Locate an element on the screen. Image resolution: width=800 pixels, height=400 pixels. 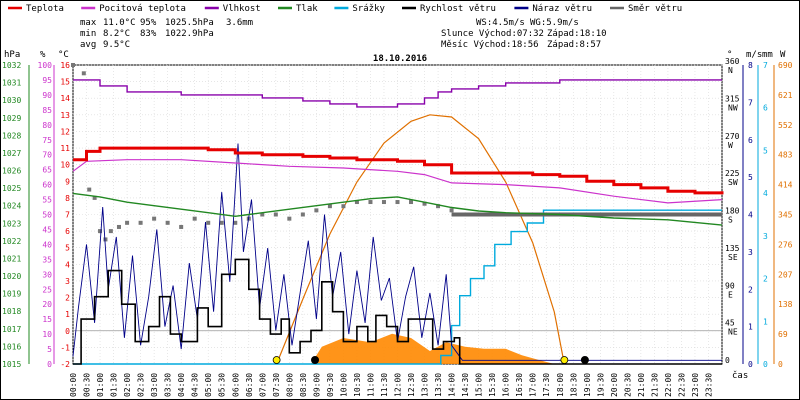
tick-mm: 6 is located at coordinates (765, 108).